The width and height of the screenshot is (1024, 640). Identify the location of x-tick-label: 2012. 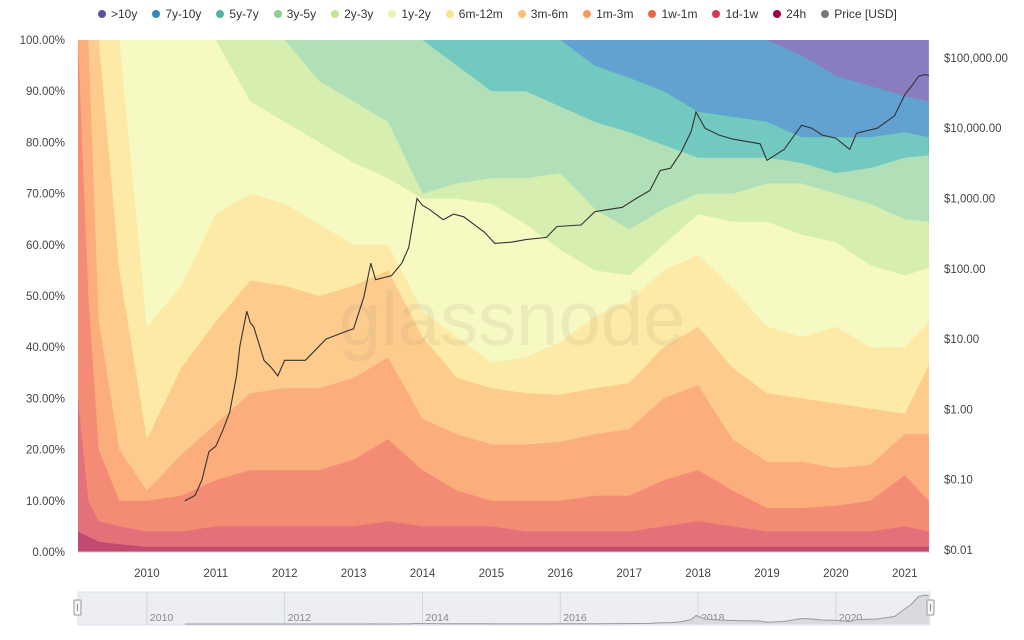
(285, 574).